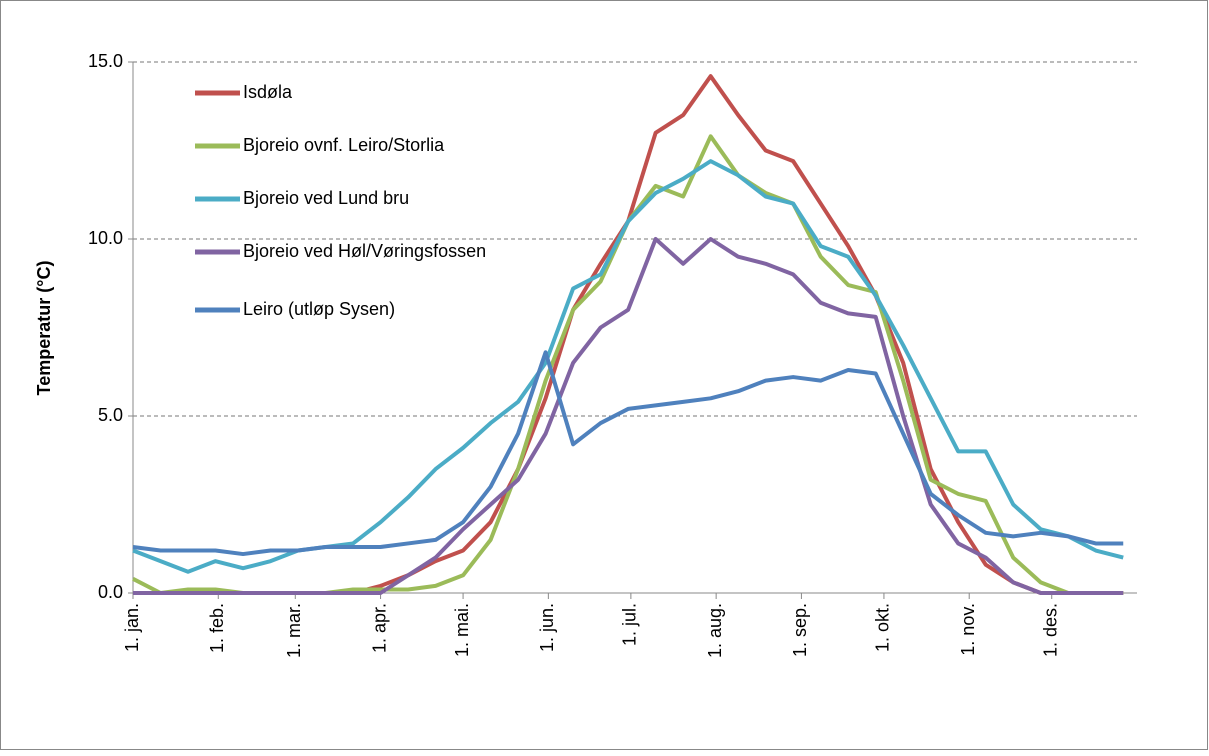 This screenshot has width=1209, height=756. Describe the element at coordinates (1050, 630) in the screenshot. I see `x-tick-label: 1. des.` at that location.